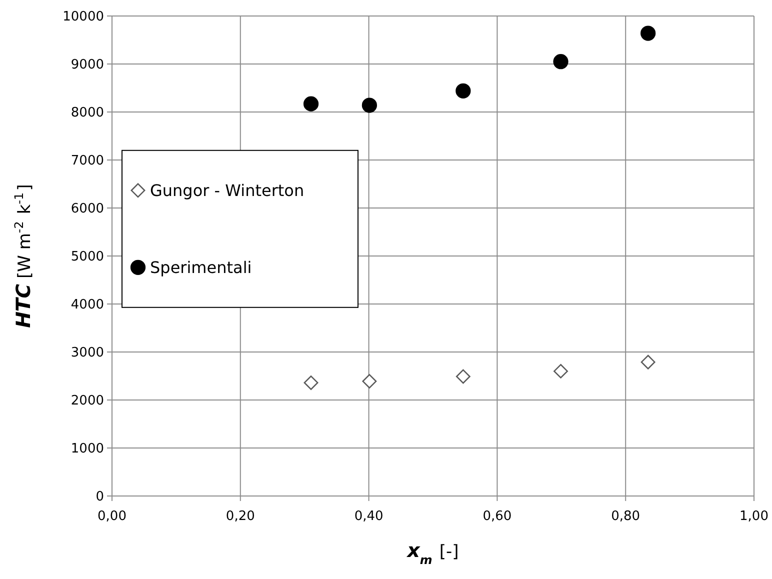 The image size is (772, 579). Describe the element at coordinates (227, 190) in the screenshot. I see `legend-label: Gungor - Winterton` at that location.